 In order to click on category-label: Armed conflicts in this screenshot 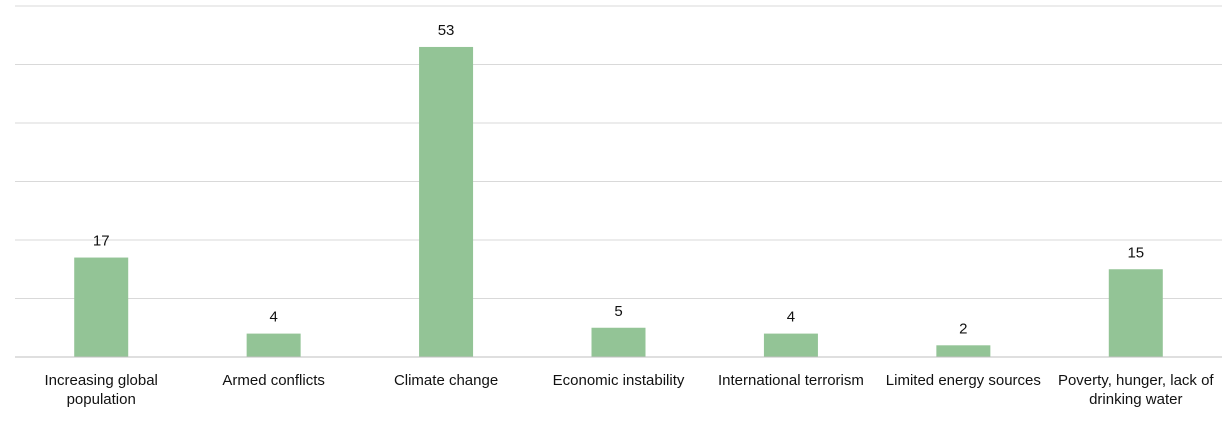, I will do `click(273, 380)`.